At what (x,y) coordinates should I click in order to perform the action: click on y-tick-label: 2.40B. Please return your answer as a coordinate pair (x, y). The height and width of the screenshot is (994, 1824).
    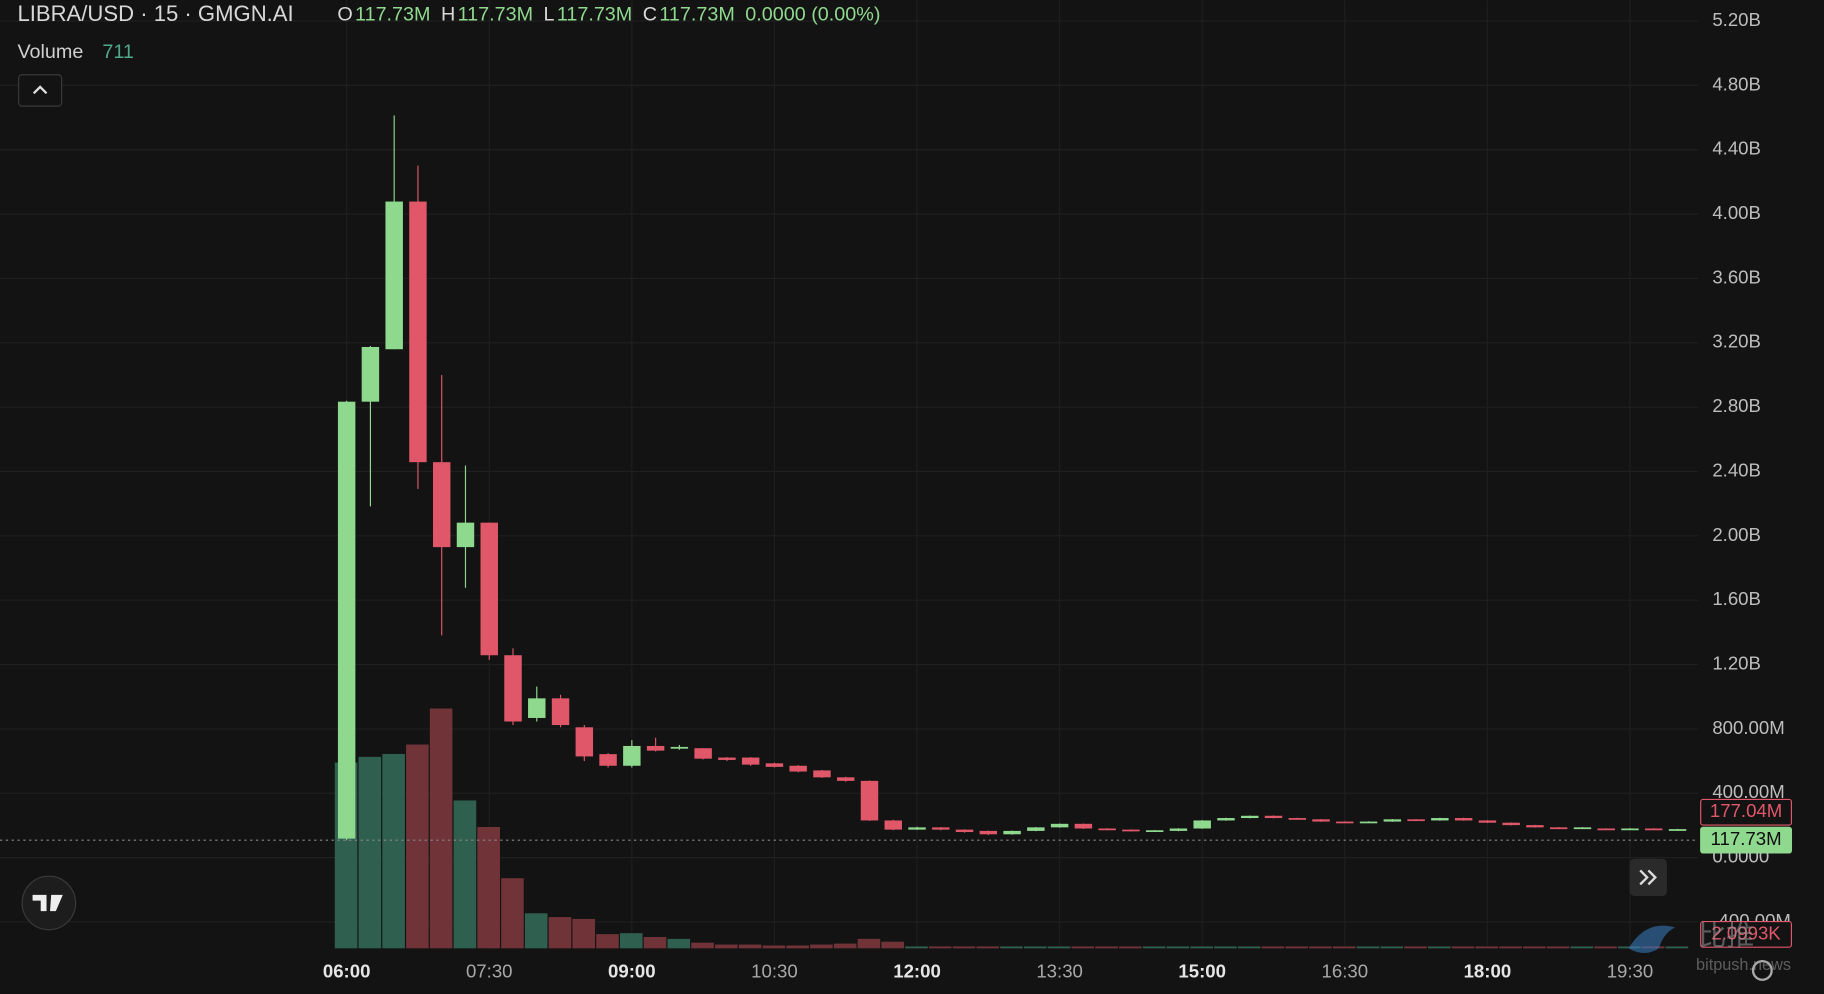
    Looking at the image, I should click on (1736, 469).